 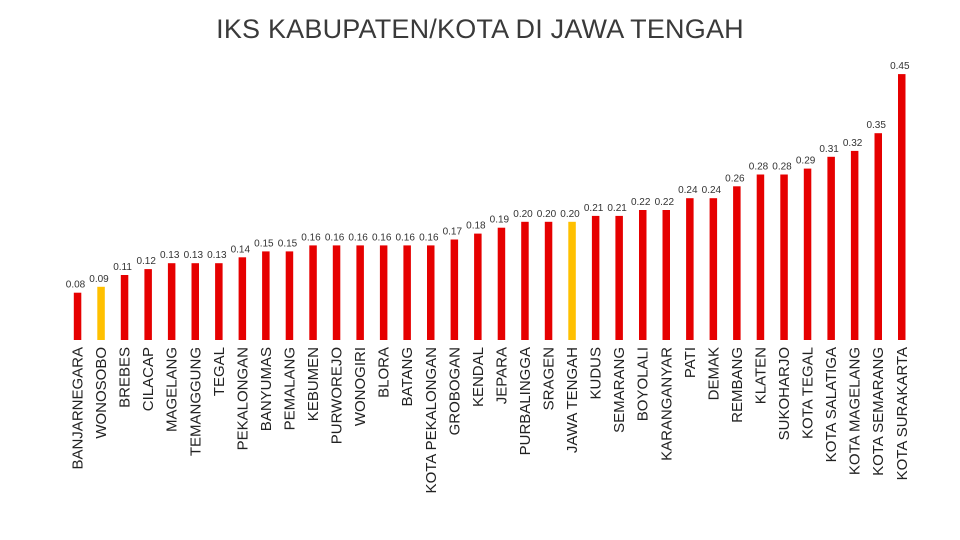 What do you see at coordinates (902, 207) in the screenshot?
I see `bar-kota-surakarta` at bounding box center [902, 207].